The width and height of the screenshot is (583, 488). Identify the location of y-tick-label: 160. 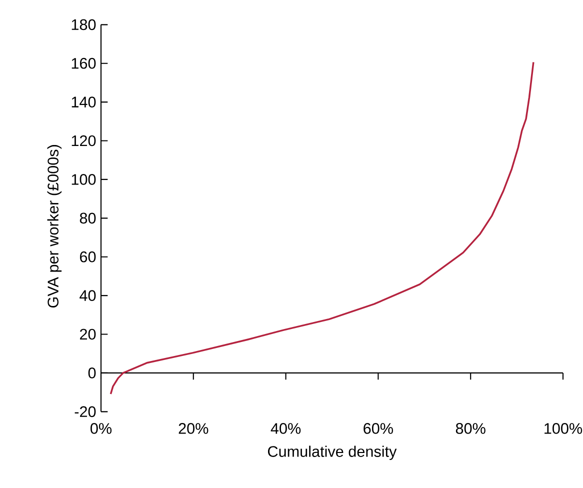
(84, 63).